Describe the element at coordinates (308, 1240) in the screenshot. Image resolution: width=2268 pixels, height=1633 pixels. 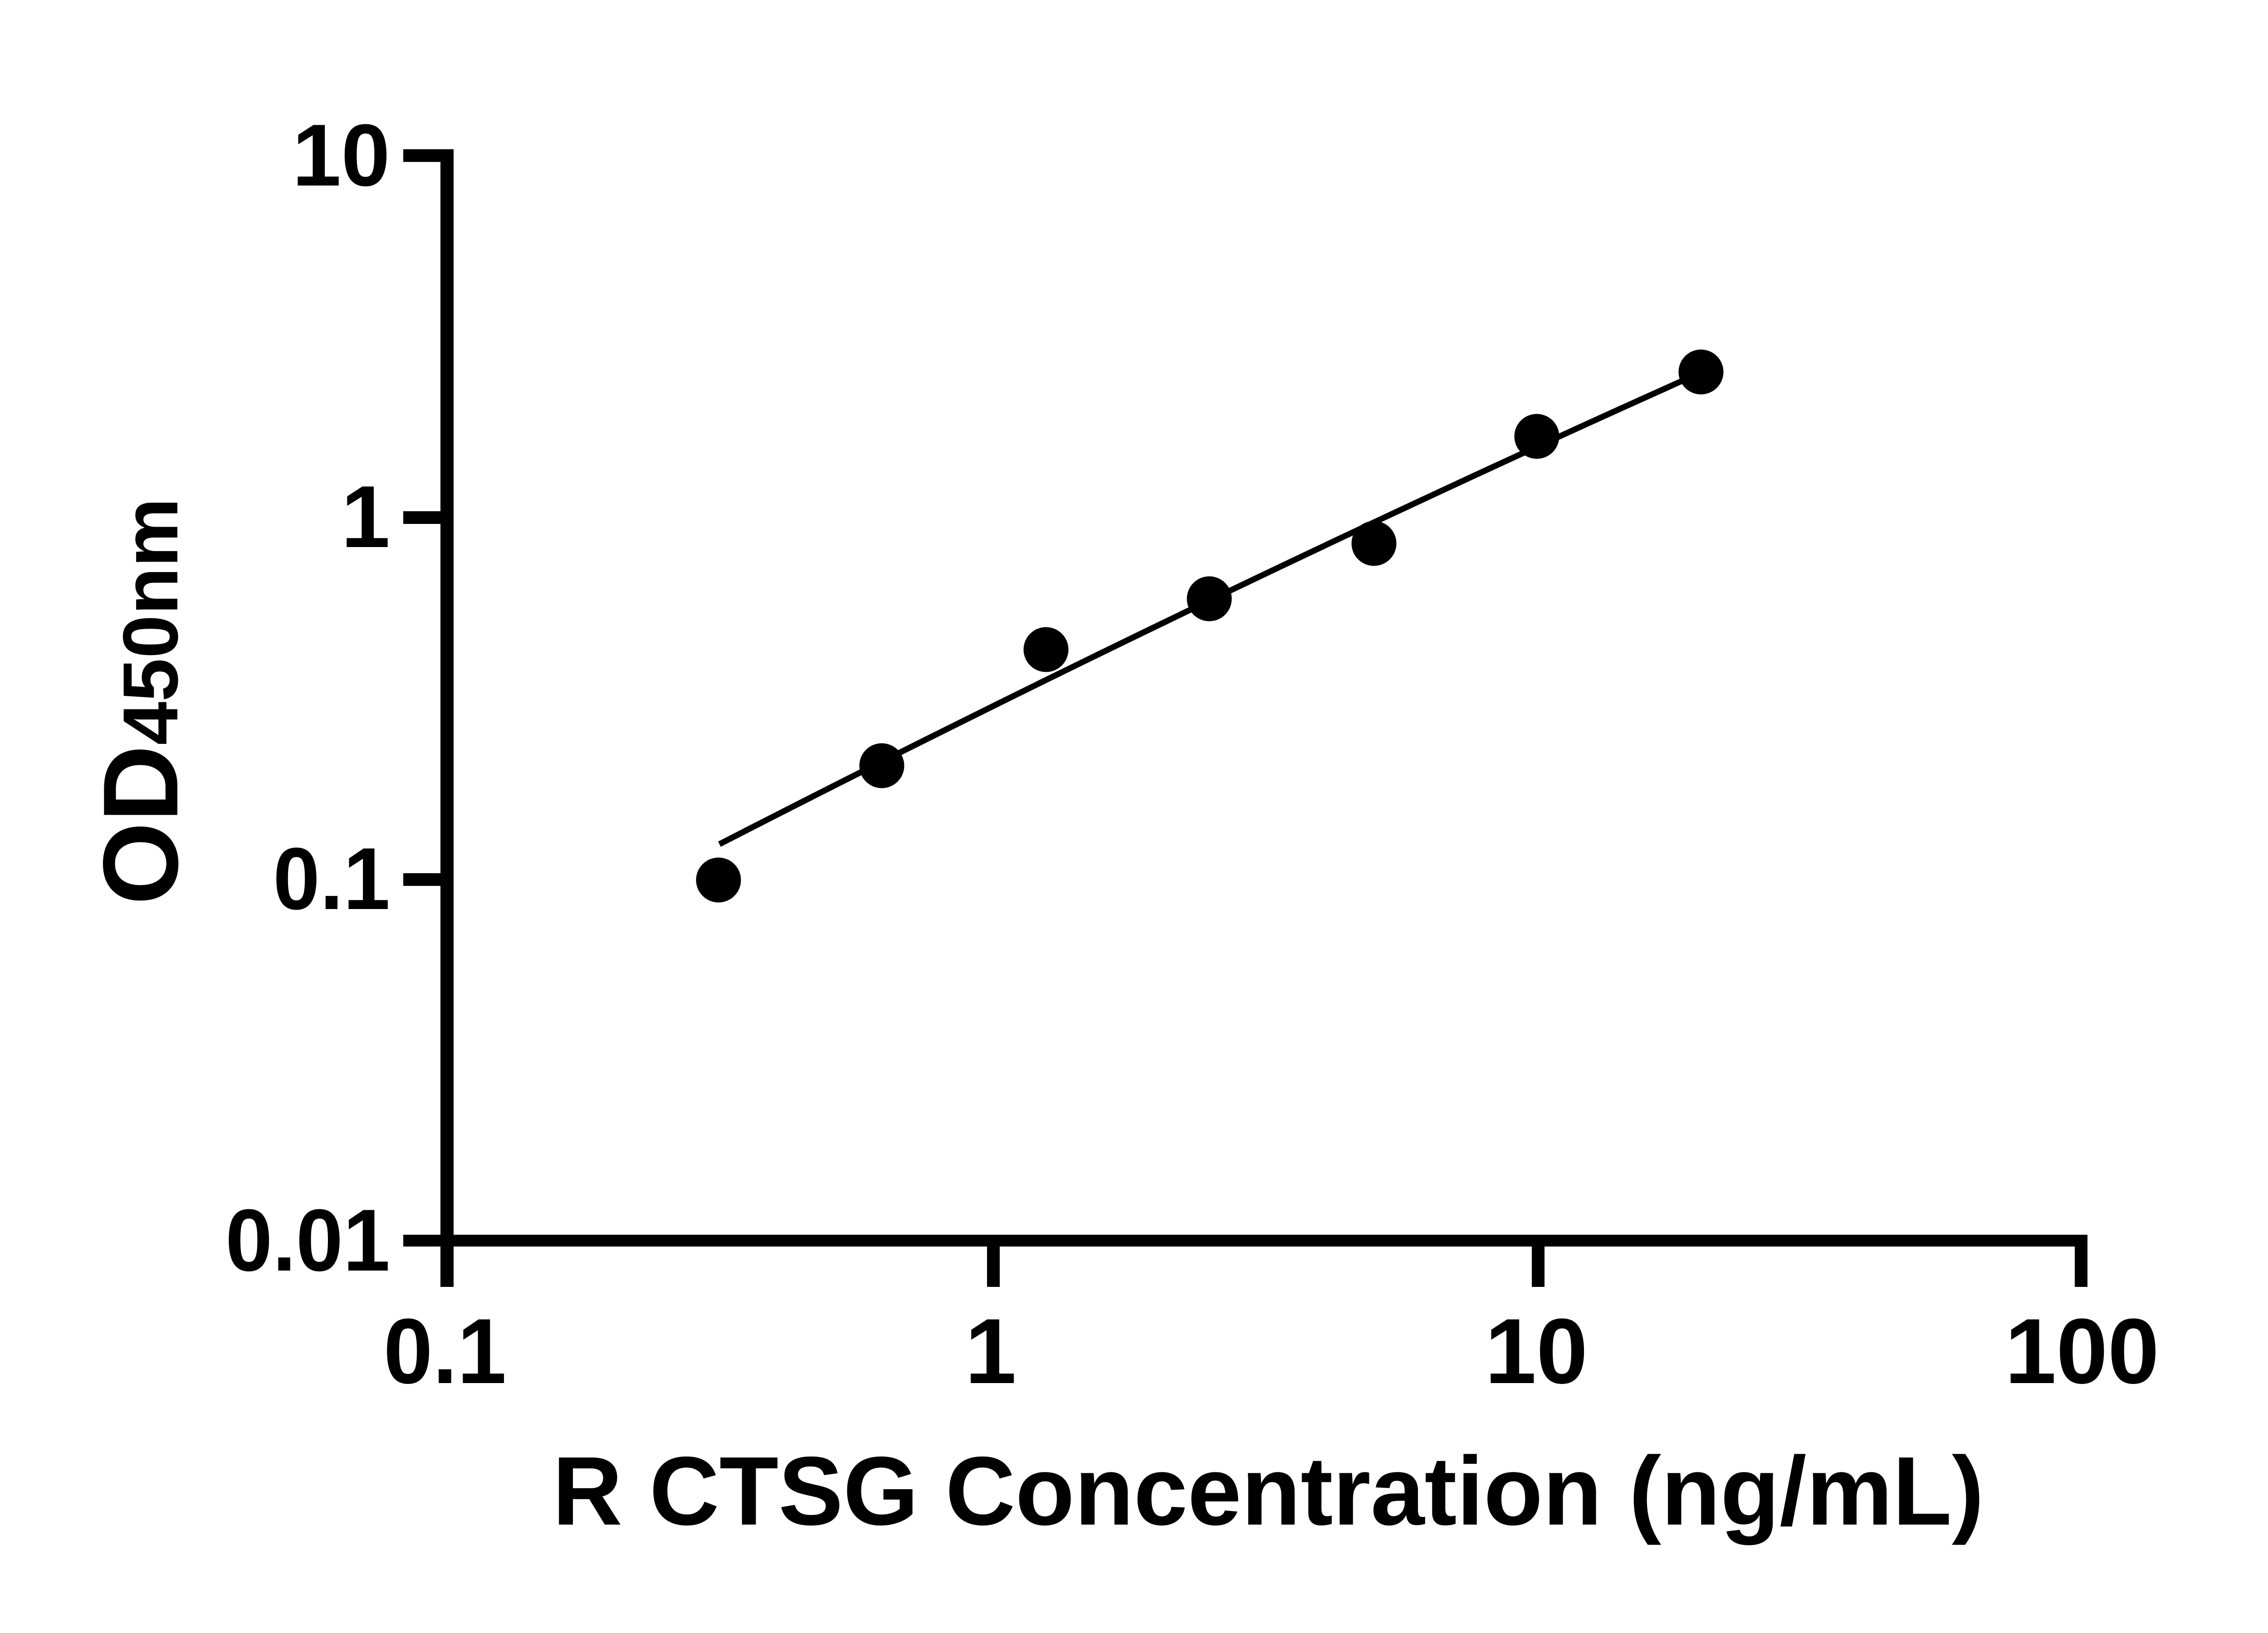
I see `svg-text: 0.01` at that location.